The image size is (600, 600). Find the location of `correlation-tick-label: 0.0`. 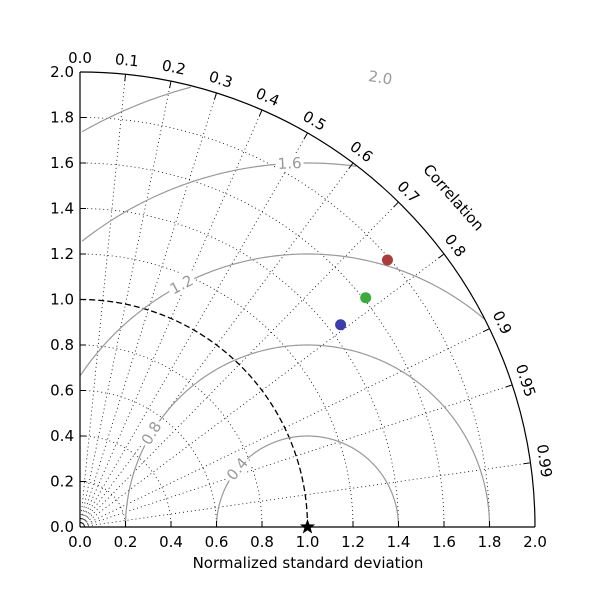

correlation-tick-label: 0.0 is located at coordinates (80, 58).